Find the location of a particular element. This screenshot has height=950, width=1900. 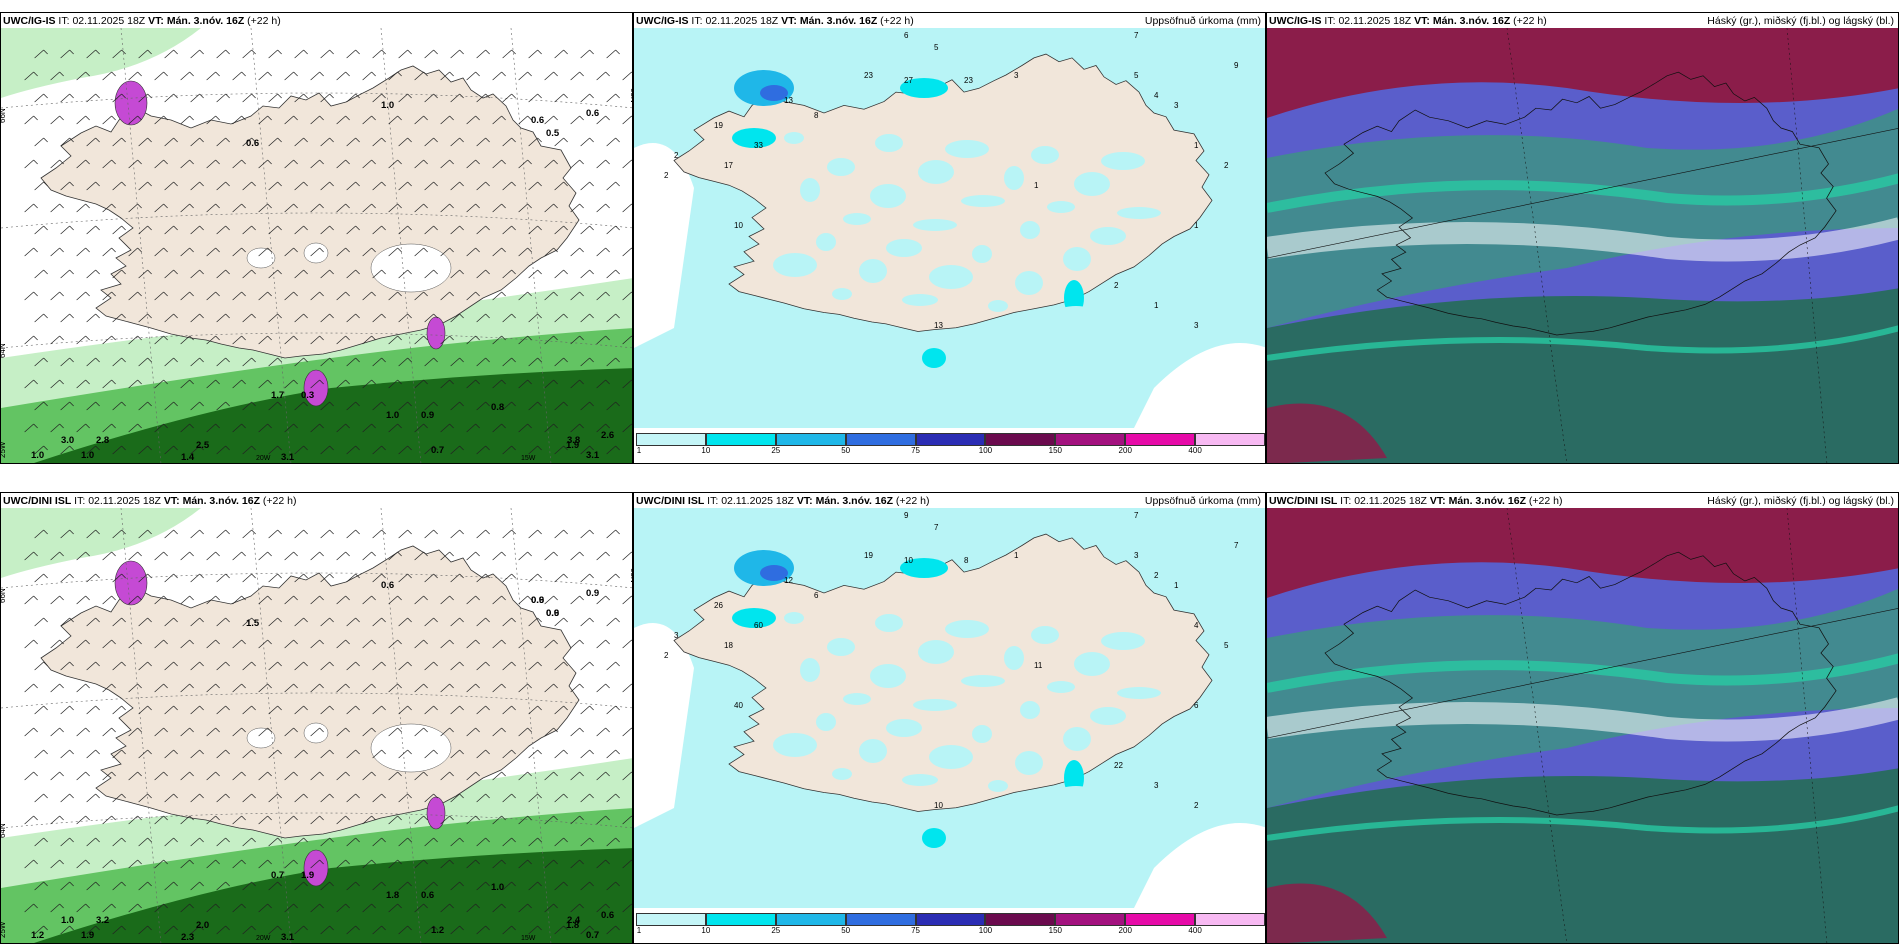

precip-value-label: 8 is located at coordinates (966, 560).